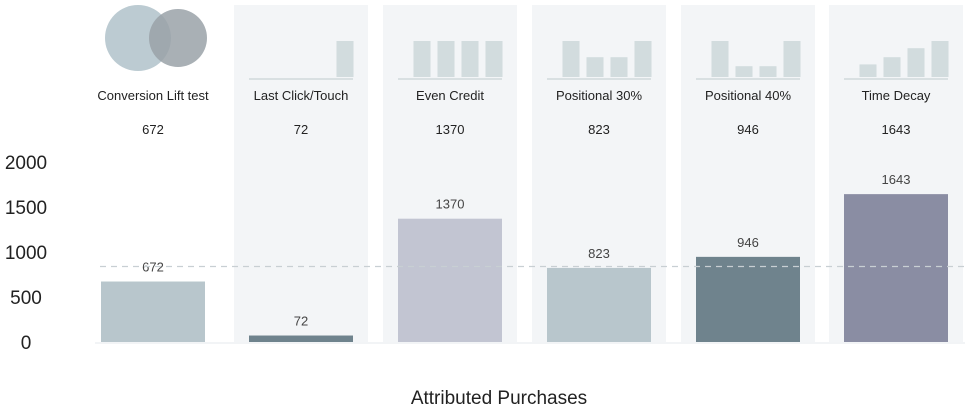 The image size is (973, 407). What do you see at coordinates (26, 163) in the screenshot?
I see `y-tick-label: 2000` at bounding box center [26, 163].